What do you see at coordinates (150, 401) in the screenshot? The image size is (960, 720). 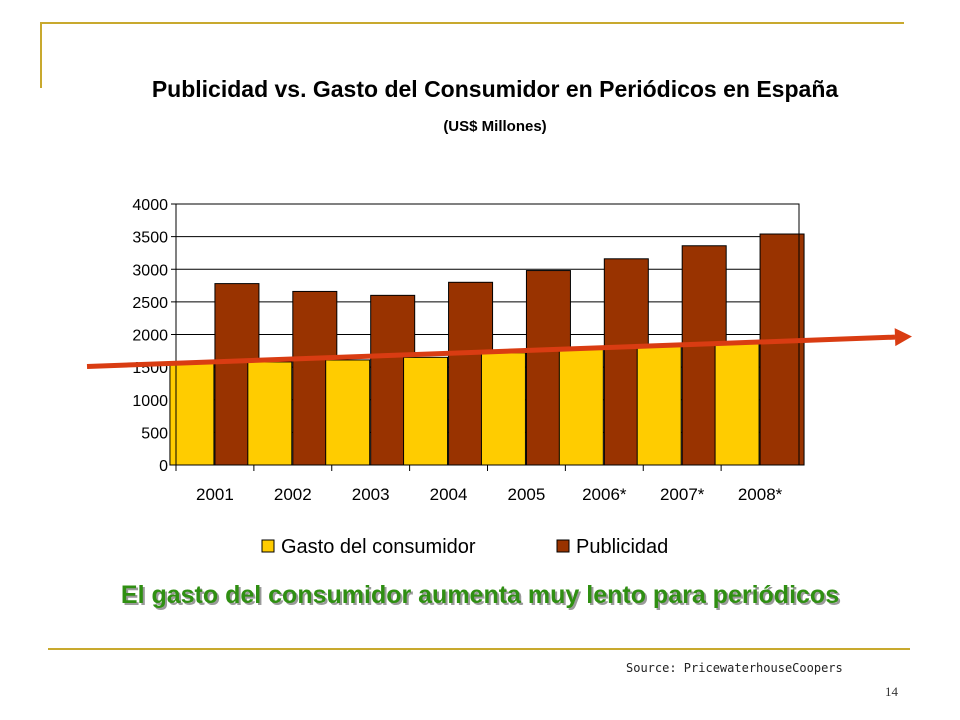 I see `y-tick-label: 1000` at bounding box center [150, 401].